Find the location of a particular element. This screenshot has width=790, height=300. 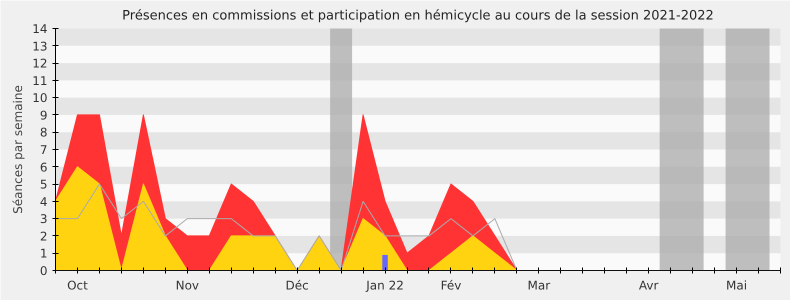

x-tick-label: Déc is located at coordinates (297, 285).